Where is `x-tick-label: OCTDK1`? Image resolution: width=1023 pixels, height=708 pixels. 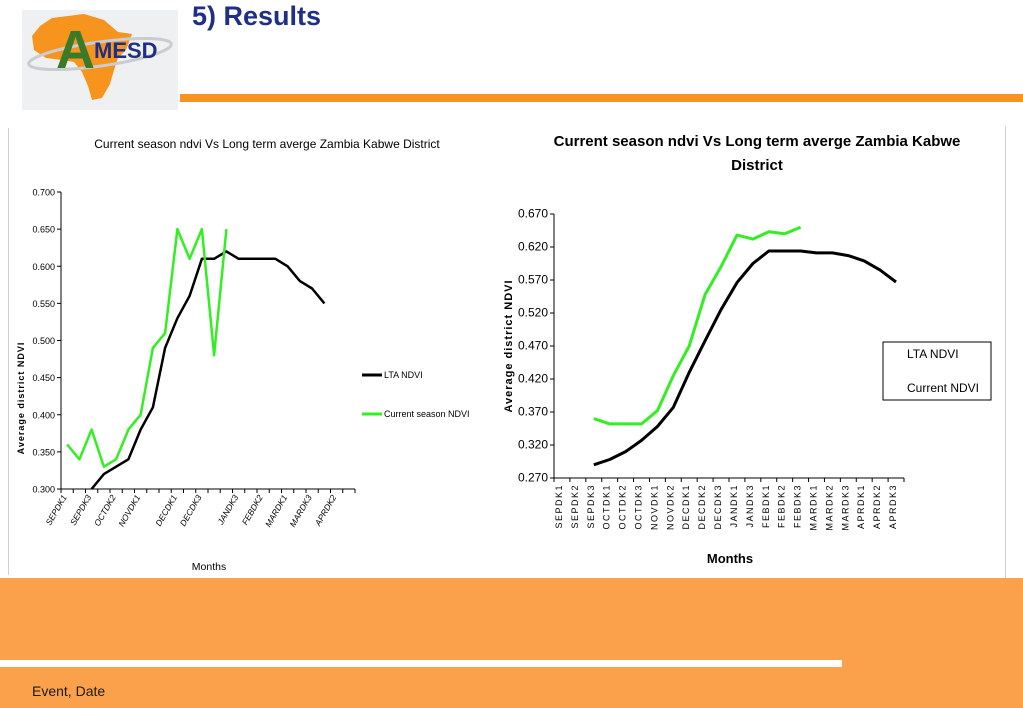
x-tick-label: OCTDK1 is located at coordinates (607, 507).